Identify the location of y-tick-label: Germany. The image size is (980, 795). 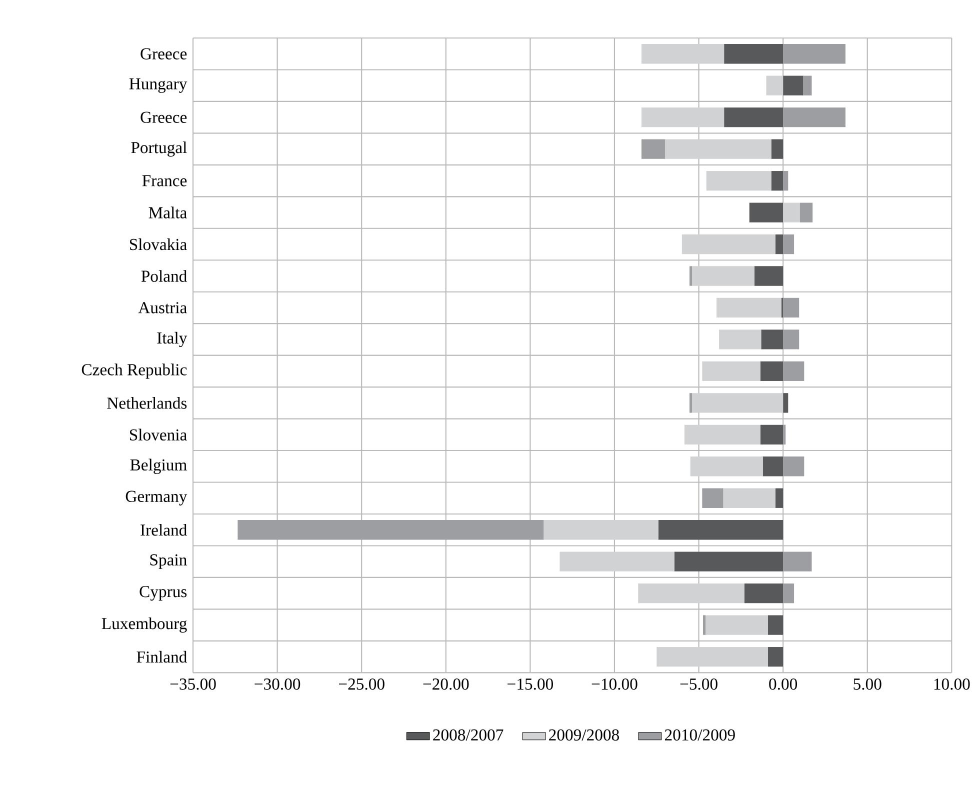
(157, 498).